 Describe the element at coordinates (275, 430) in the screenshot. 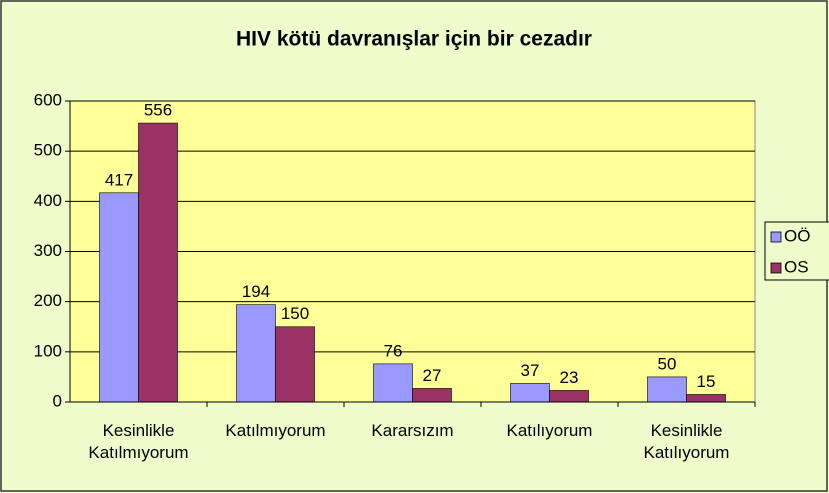

I see `x-tick-label: Katılmıyorum` at that location.